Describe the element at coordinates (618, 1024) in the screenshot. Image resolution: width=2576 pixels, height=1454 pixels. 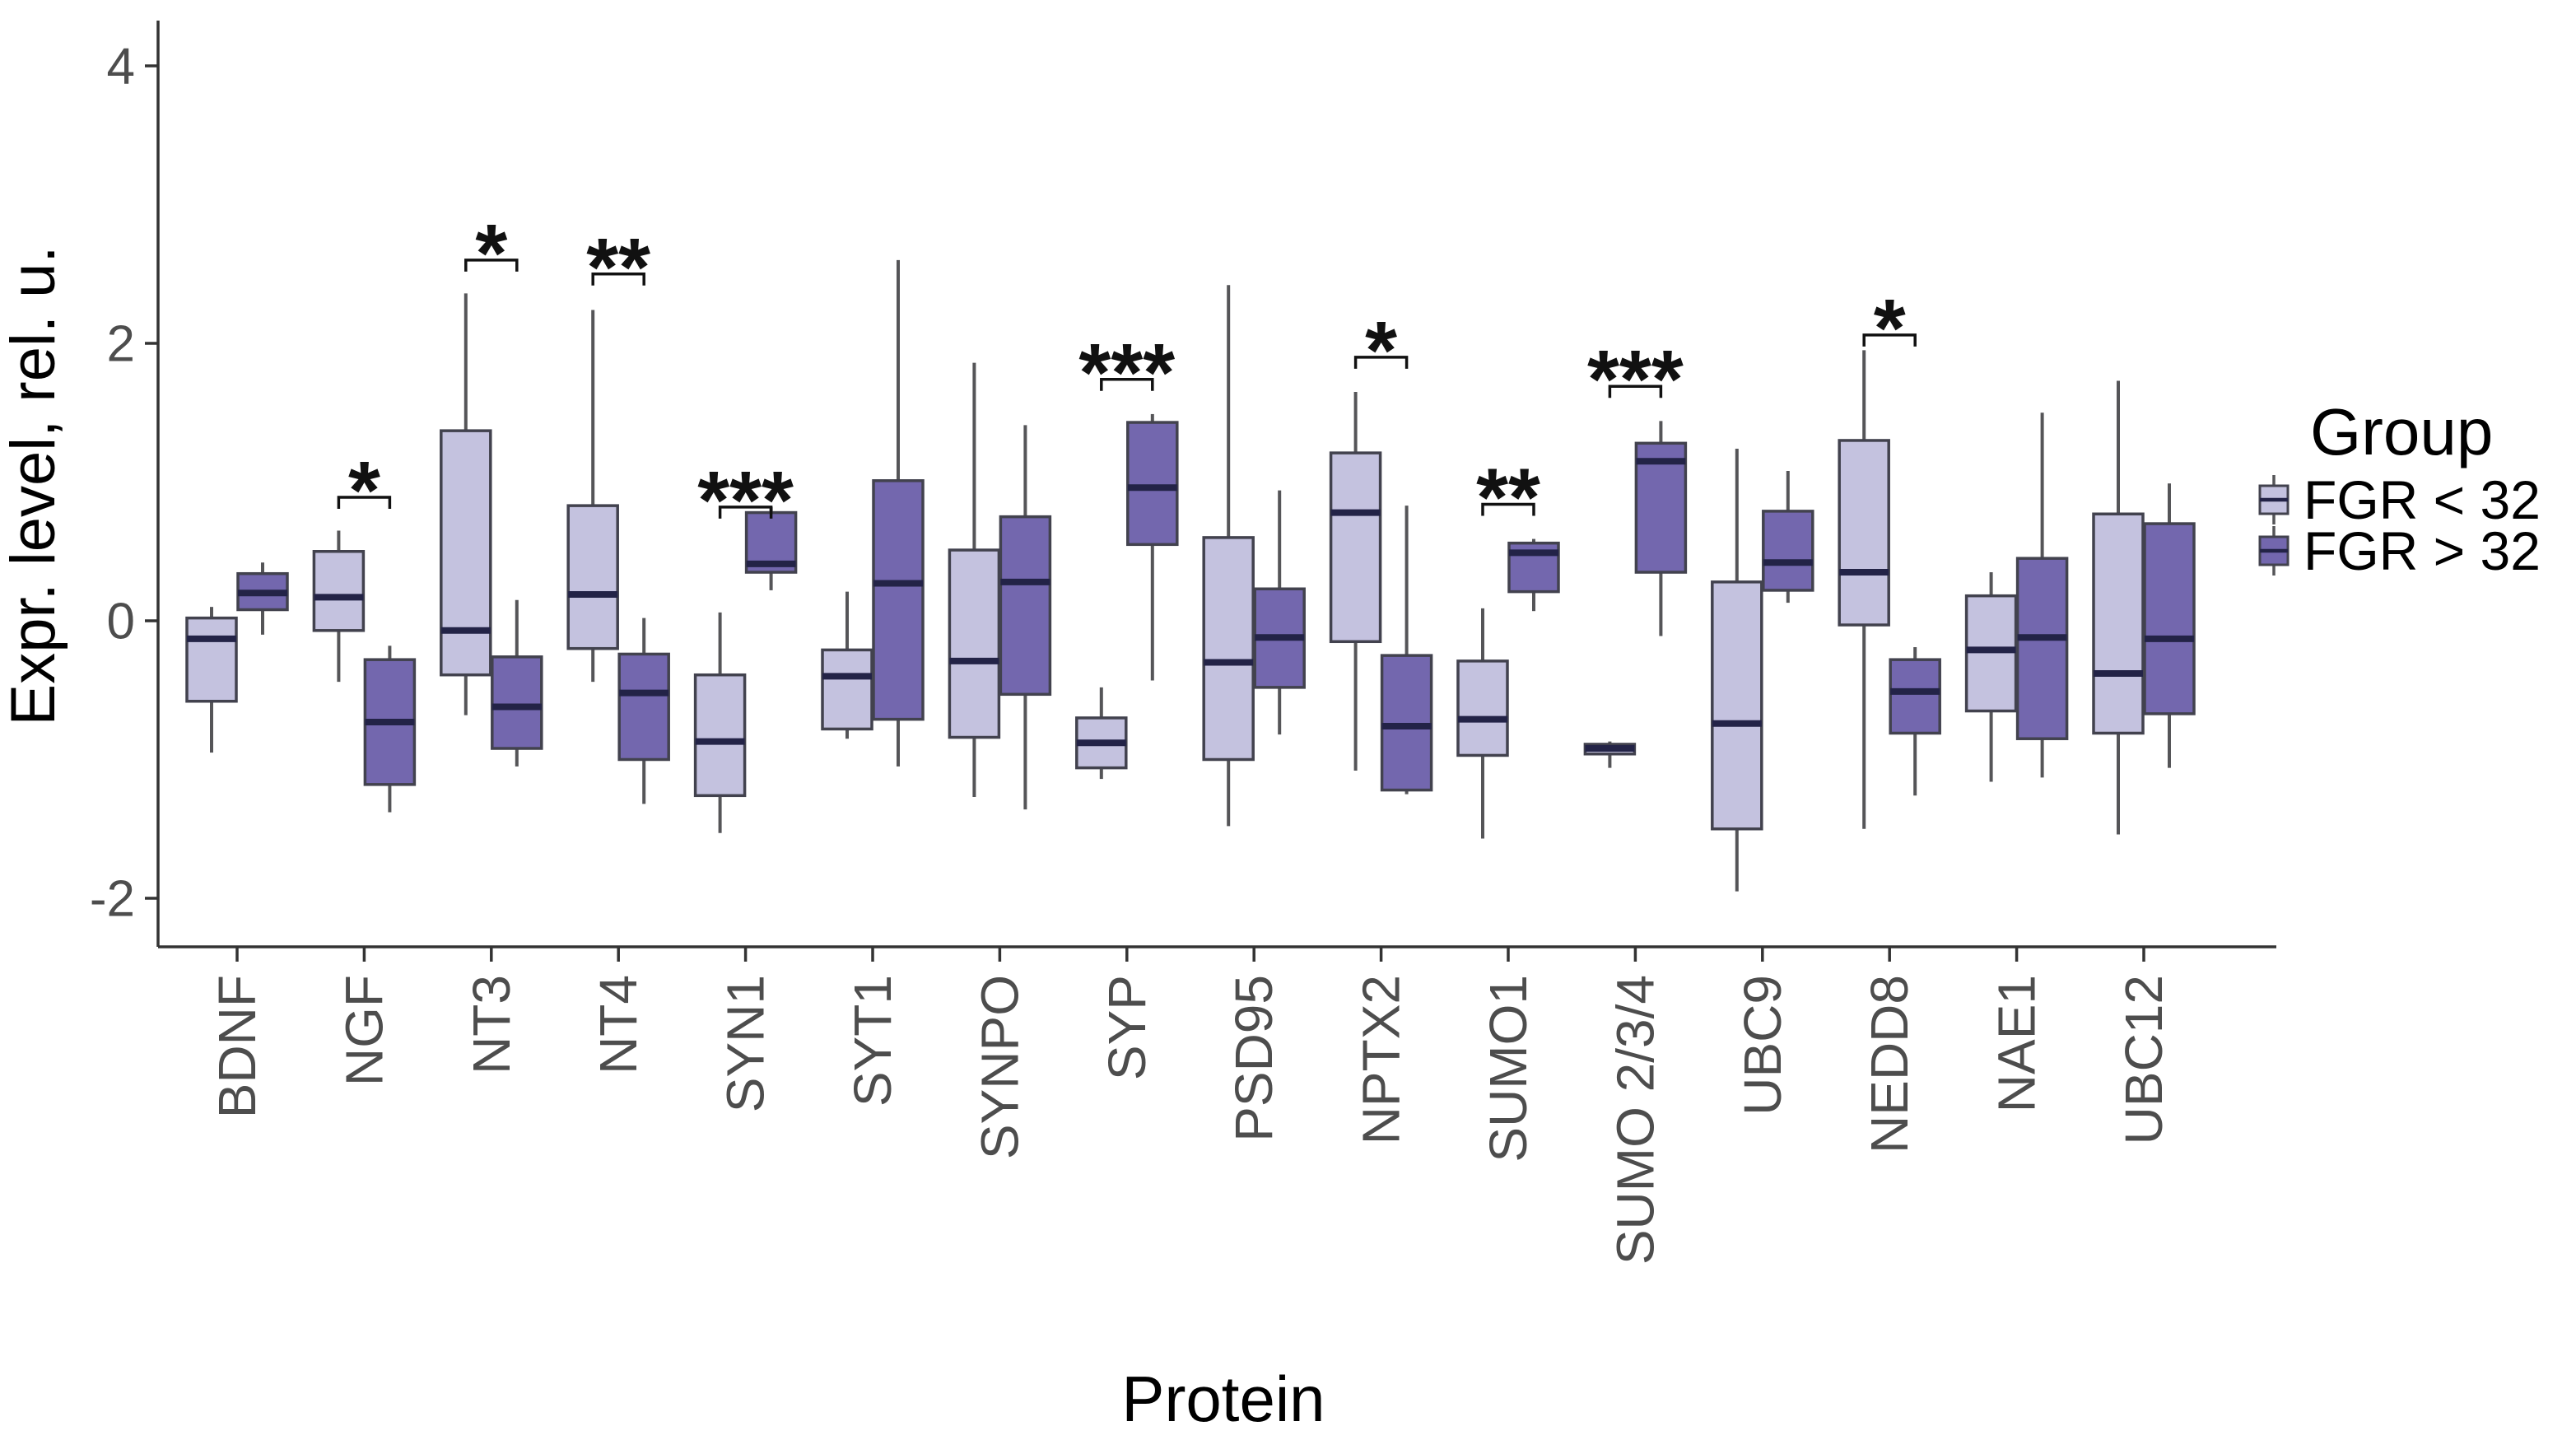
I see `x-tick-label-nt4: NT4` at that location.